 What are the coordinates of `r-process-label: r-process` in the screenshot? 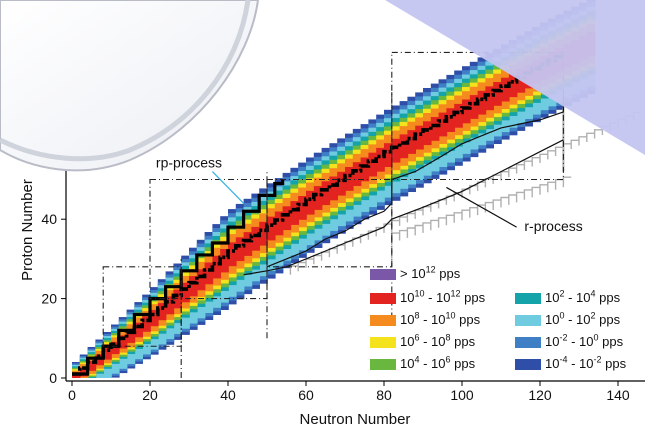 It's located at (553, 226).